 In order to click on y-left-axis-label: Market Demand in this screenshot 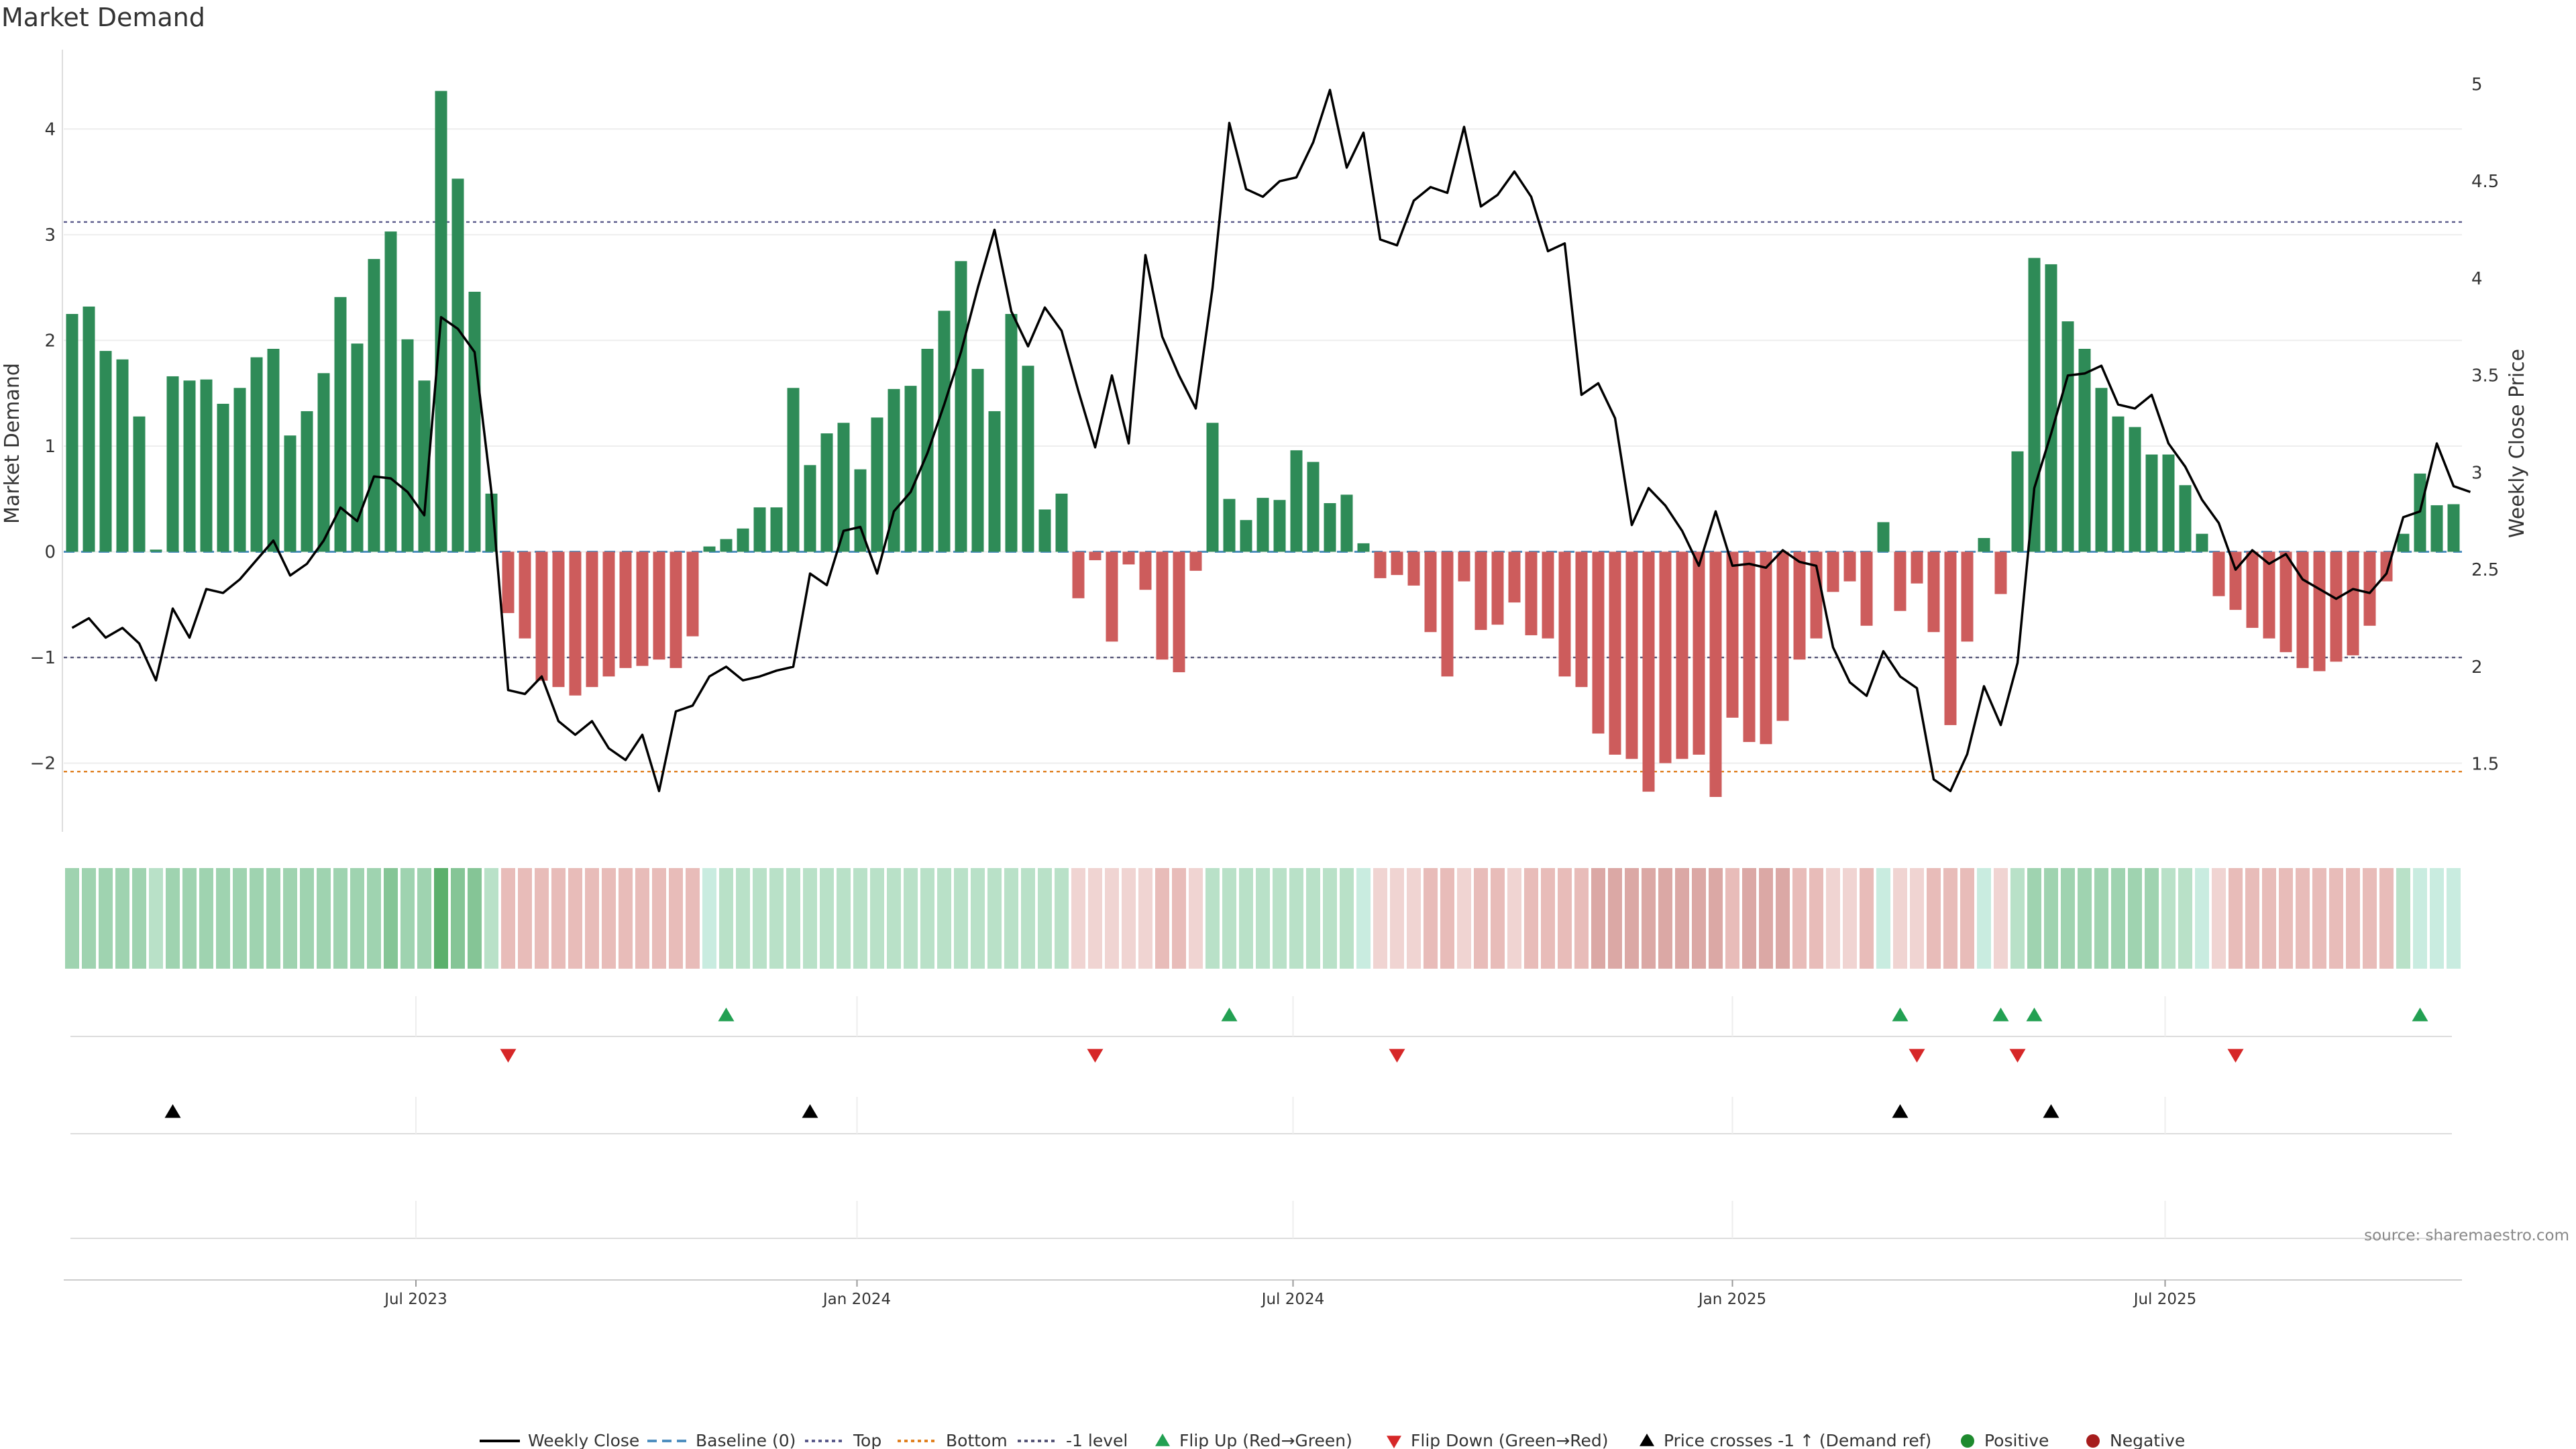, I will do `click(12, 443)`.